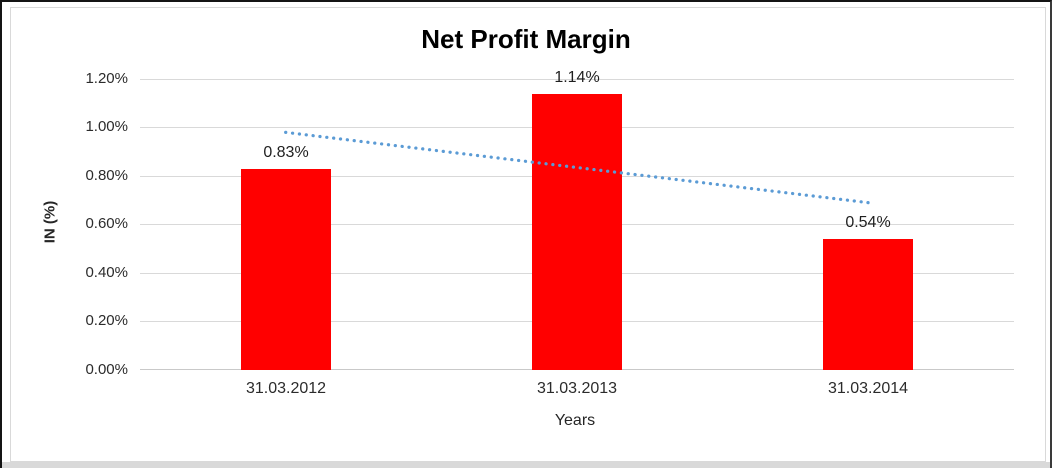 The image size is (1052, 468). I want to click on chart-title: Net Profit Margin, so click(526, 39).